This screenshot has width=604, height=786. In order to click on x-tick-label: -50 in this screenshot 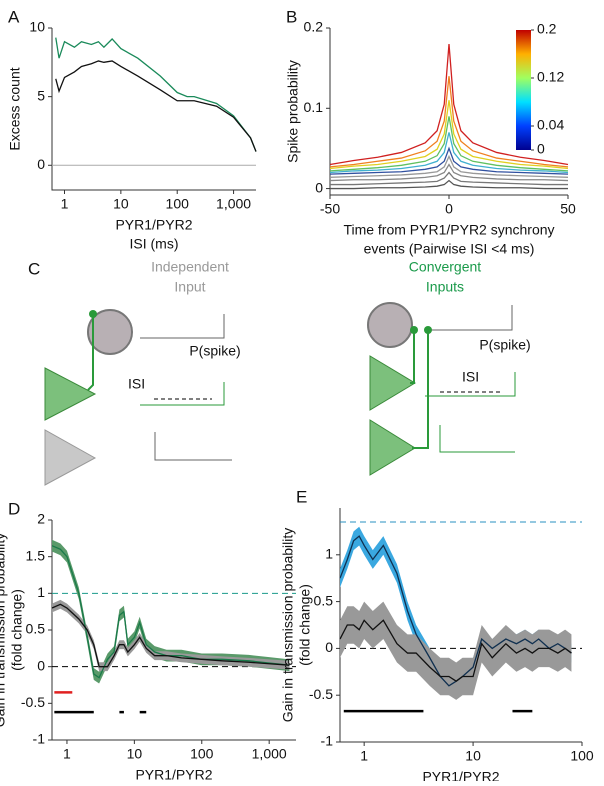, I will do `click(330, 209)`.